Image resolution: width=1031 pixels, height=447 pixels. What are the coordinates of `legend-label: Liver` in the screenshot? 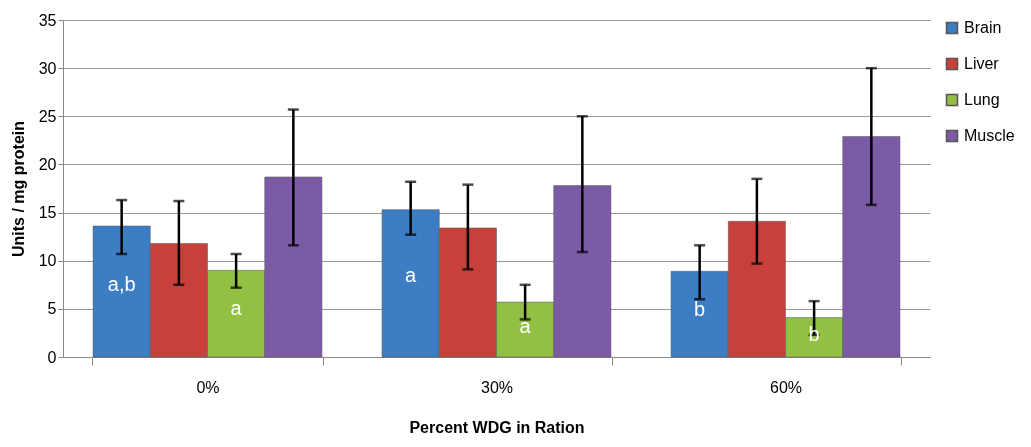 It's located at (982, 63).